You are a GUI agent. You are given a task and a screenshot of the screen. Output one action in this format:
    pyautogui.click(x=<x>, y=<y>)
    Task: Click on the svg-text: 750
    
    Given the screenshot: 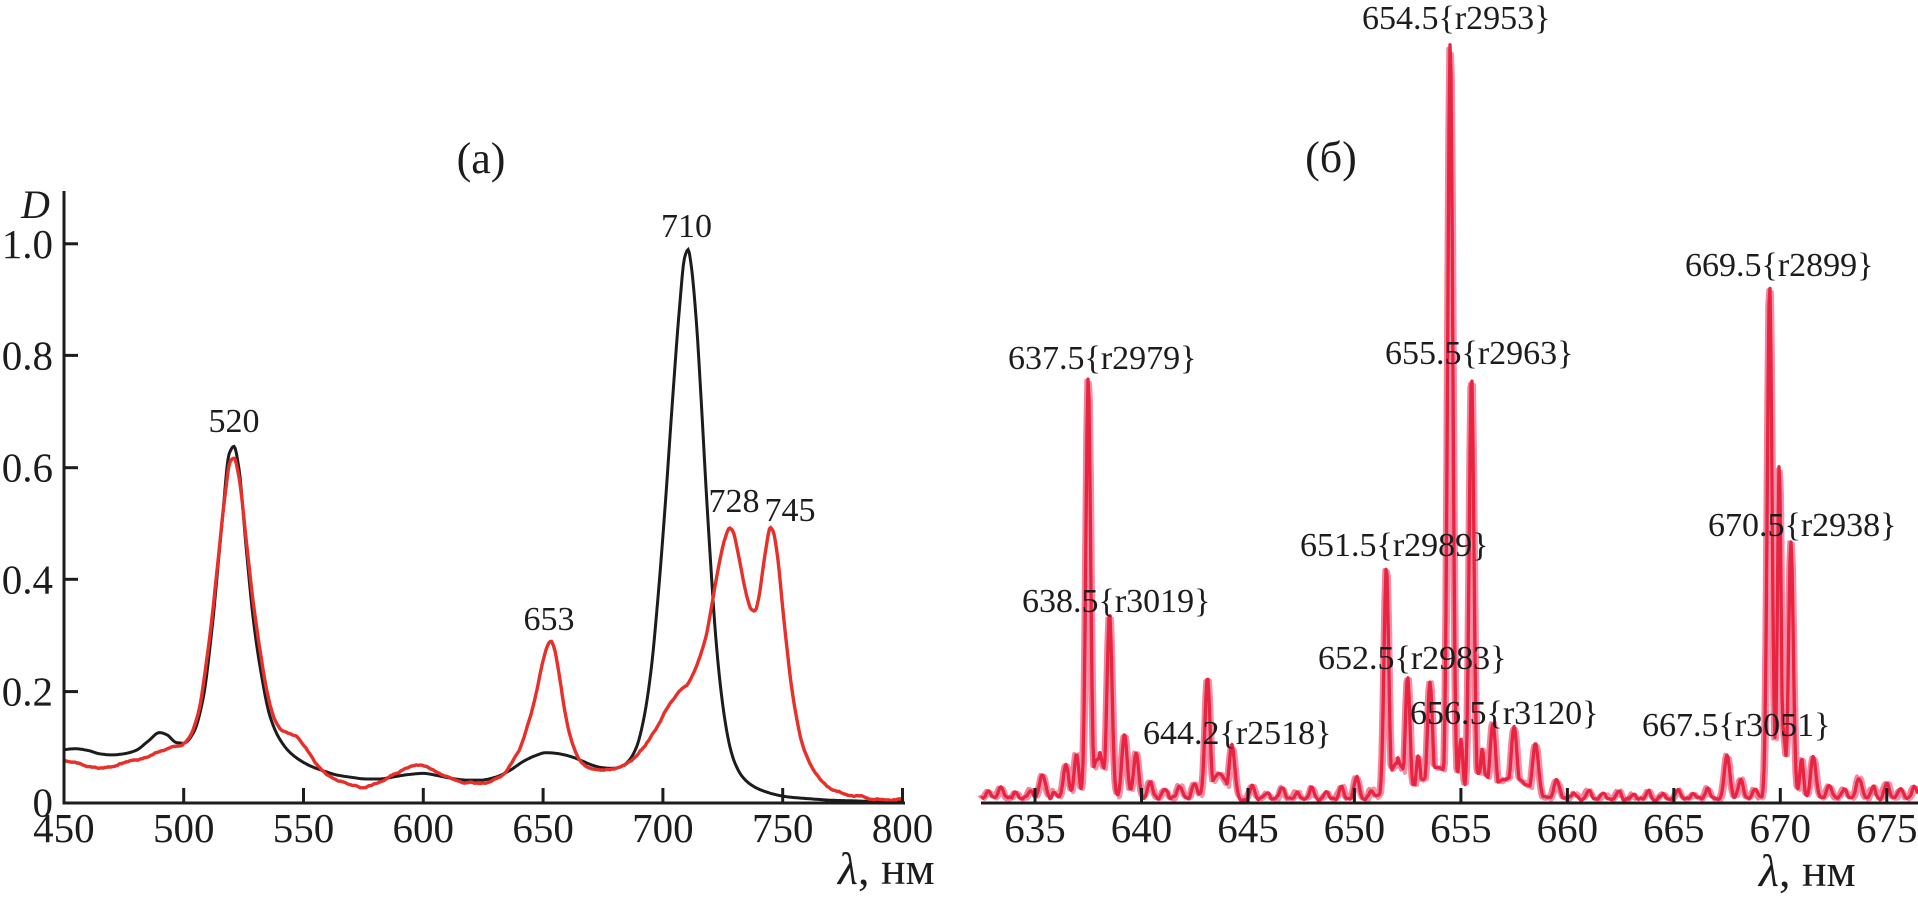 What is the action you would take?
    pyautogui.click(x=783, y=828)
    